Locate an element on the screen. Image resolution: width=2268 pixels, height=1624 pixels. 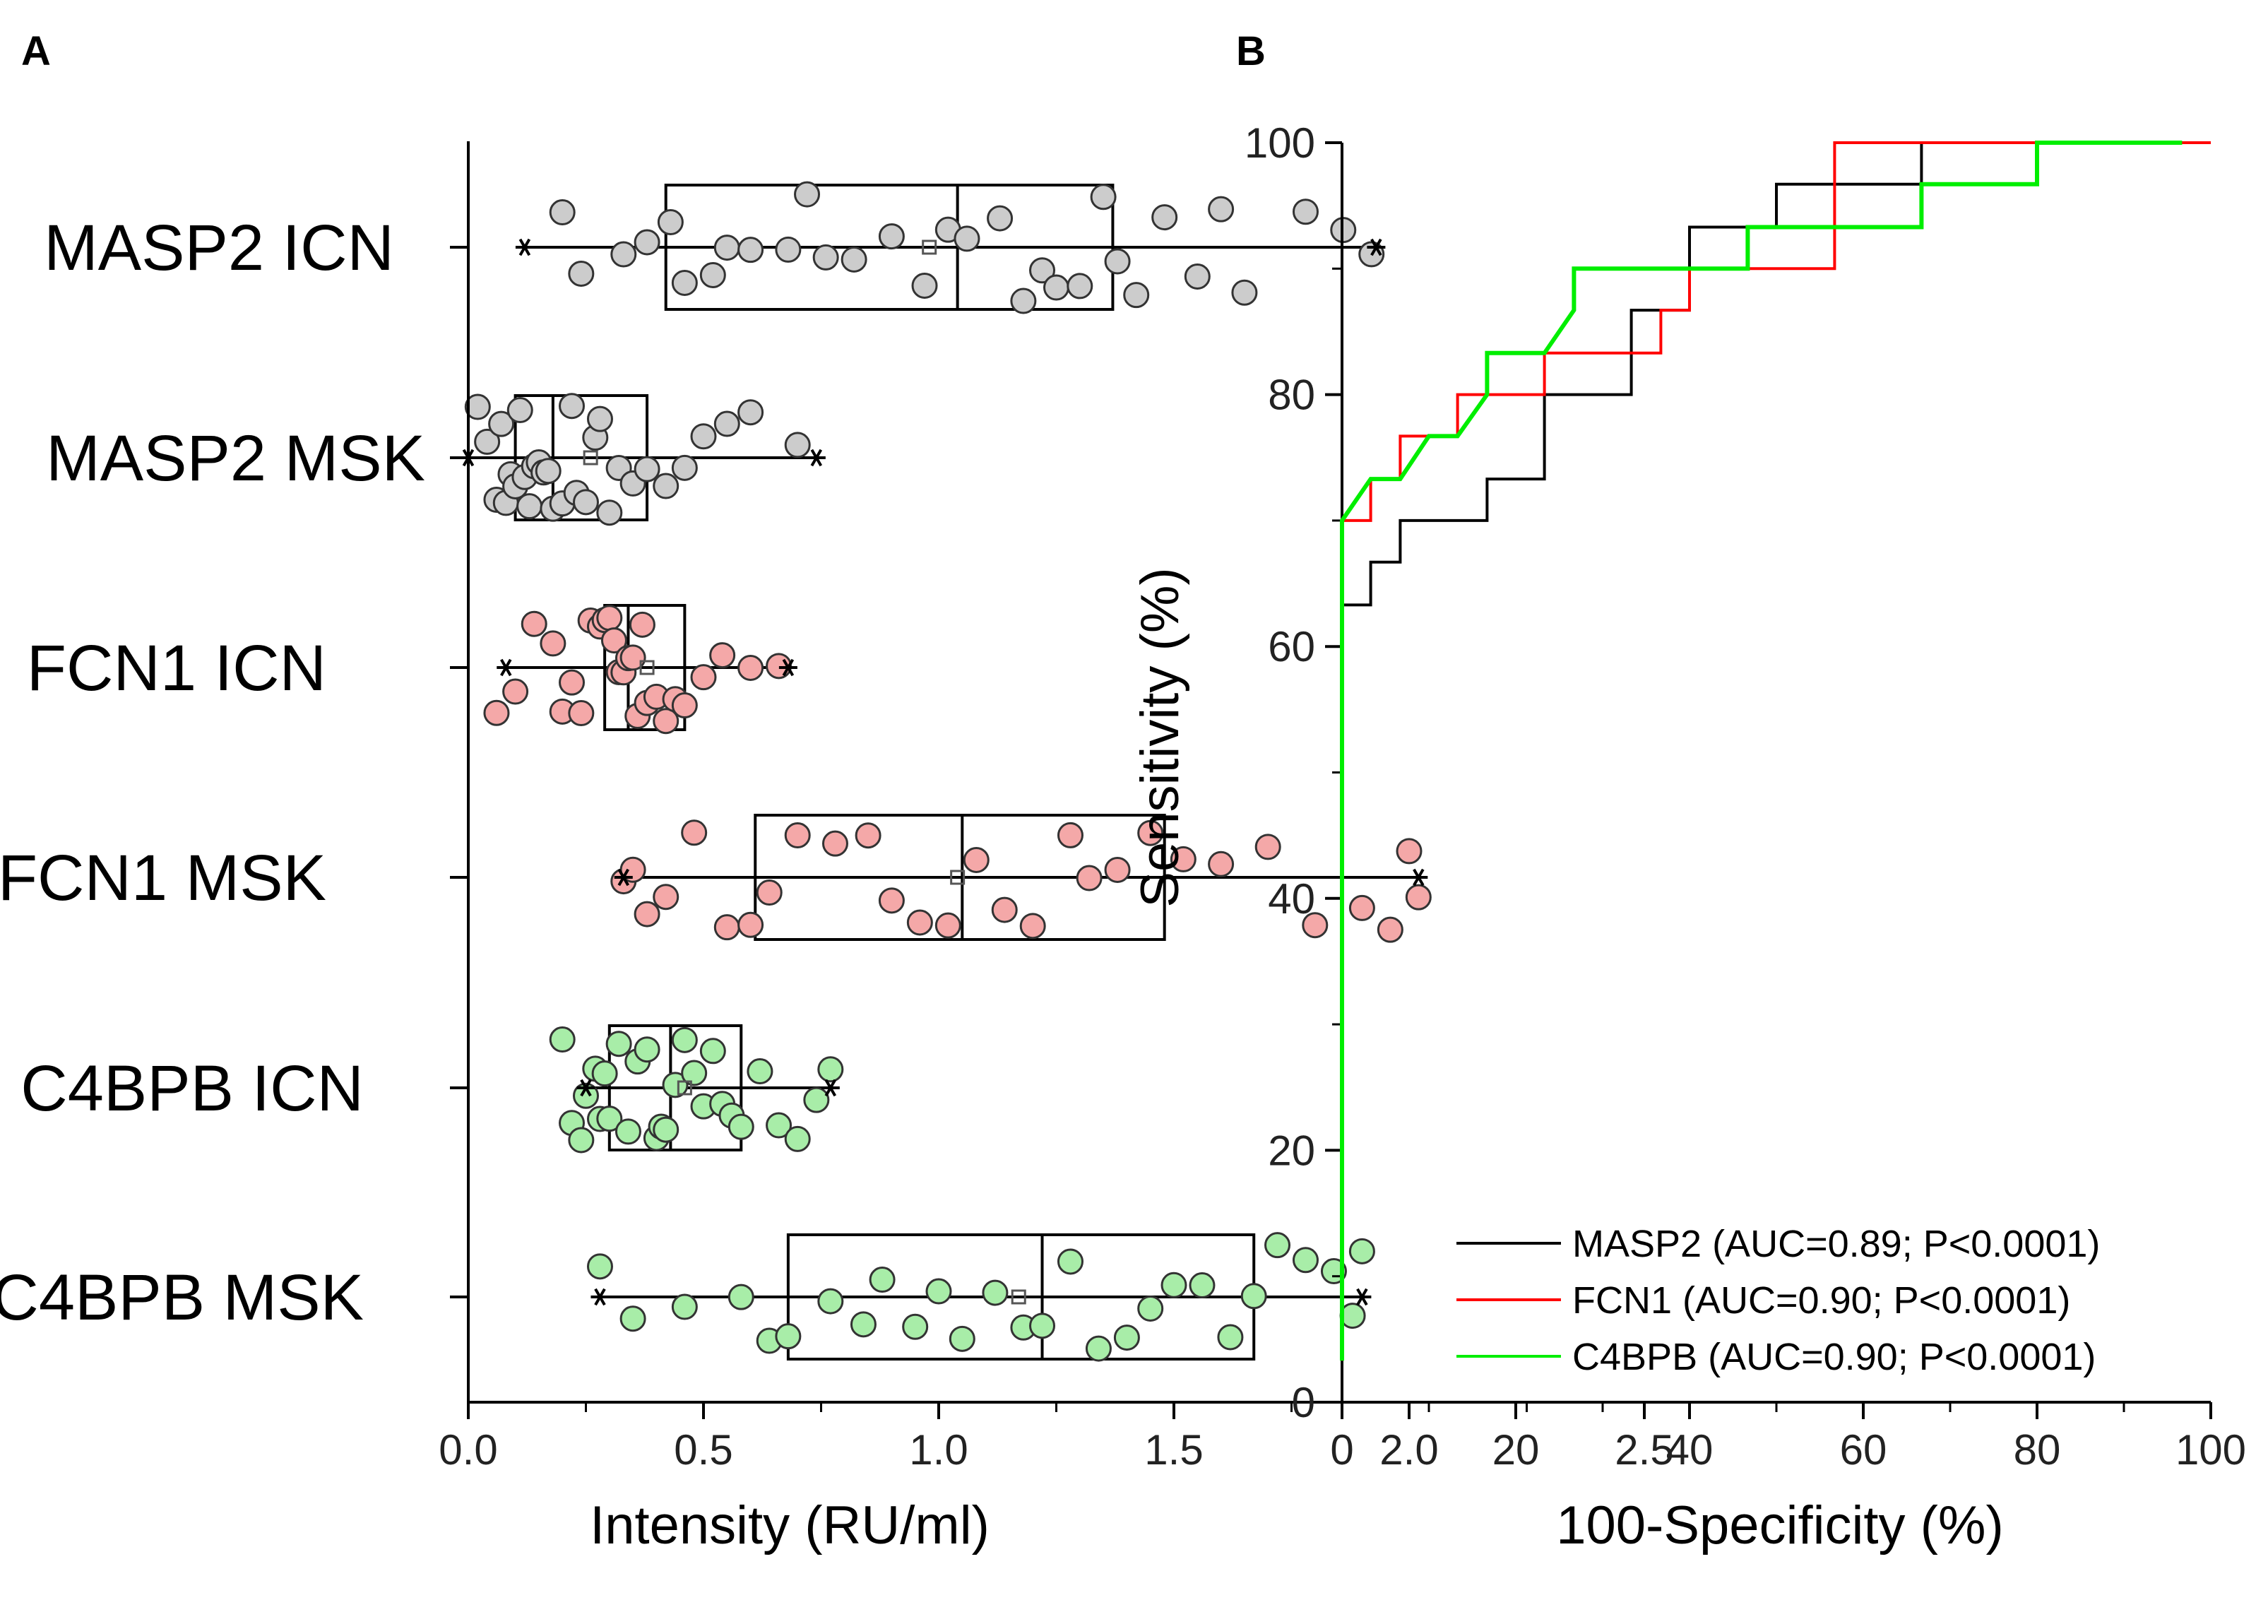
roc-y-tick-label: 100 is located at coordinates (1280, 143).